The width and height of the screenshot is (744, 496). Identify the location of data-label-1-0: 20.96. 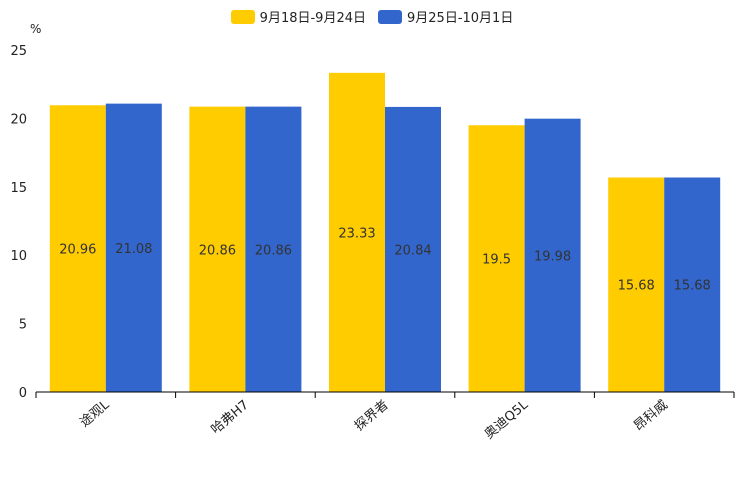
(77, 250).